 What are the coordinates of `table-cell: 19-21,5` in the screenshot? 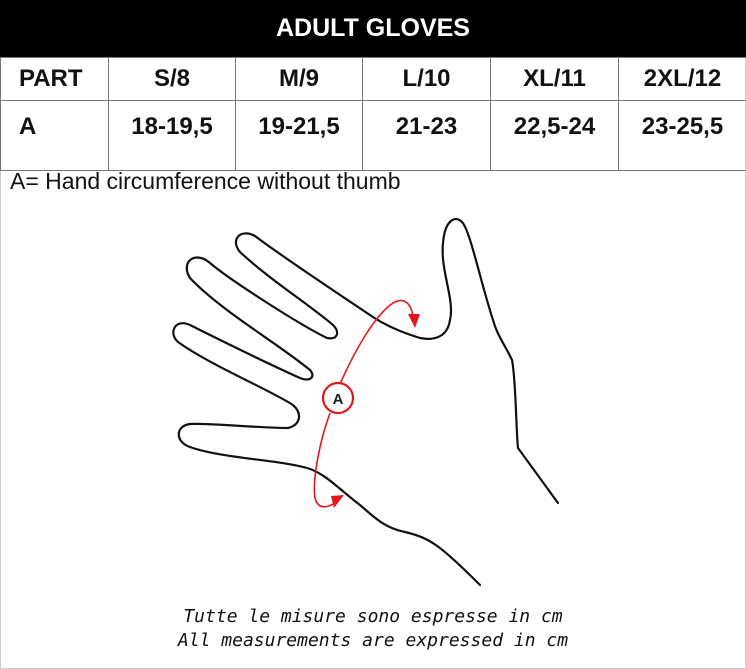 It's located at (299, 135).